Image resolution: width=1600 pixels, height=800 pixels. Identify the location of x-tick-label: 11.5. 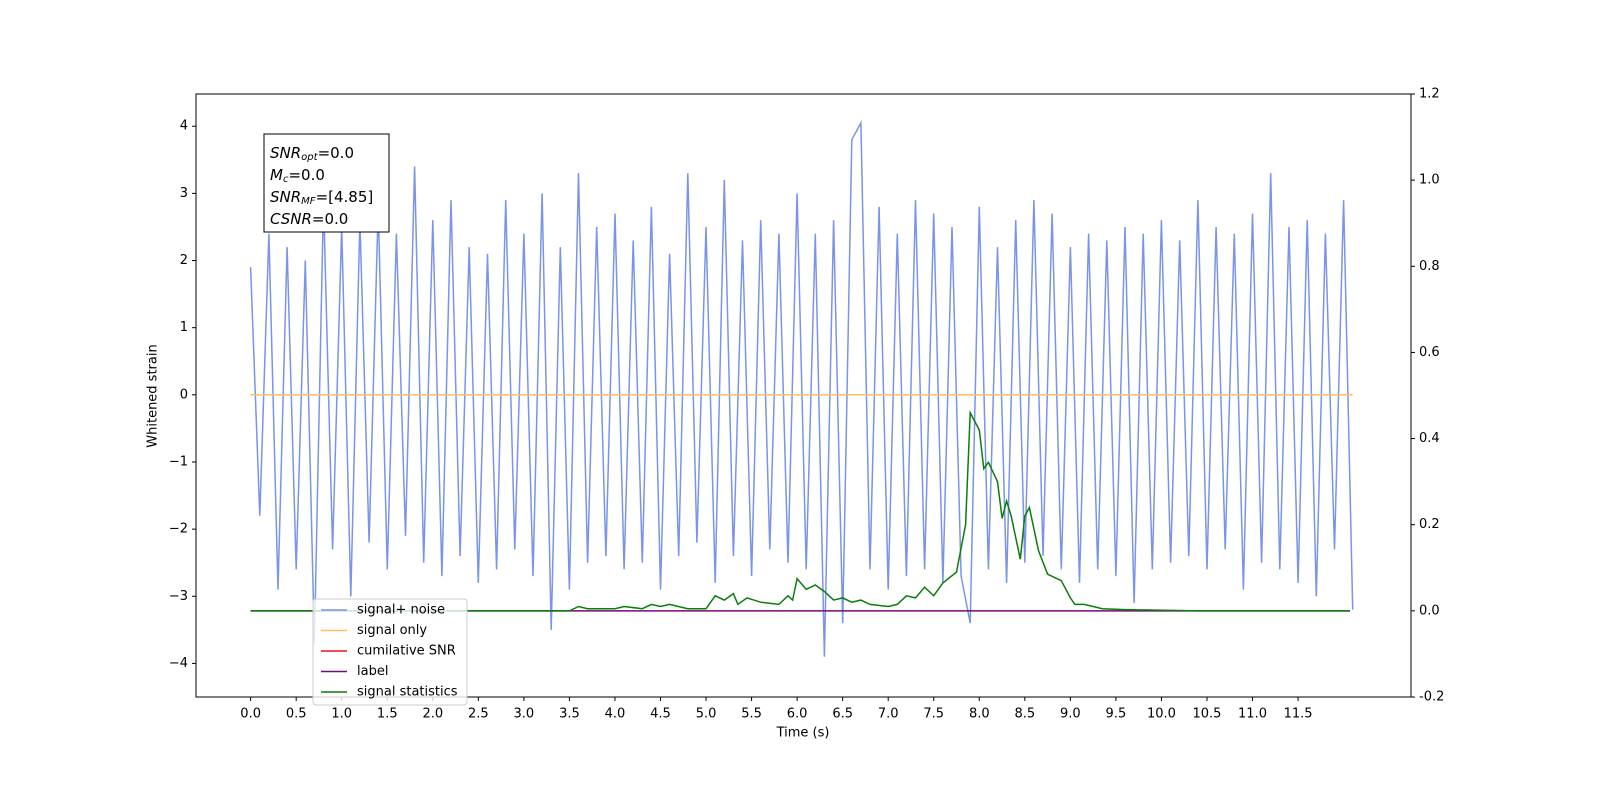
(1298, 714).